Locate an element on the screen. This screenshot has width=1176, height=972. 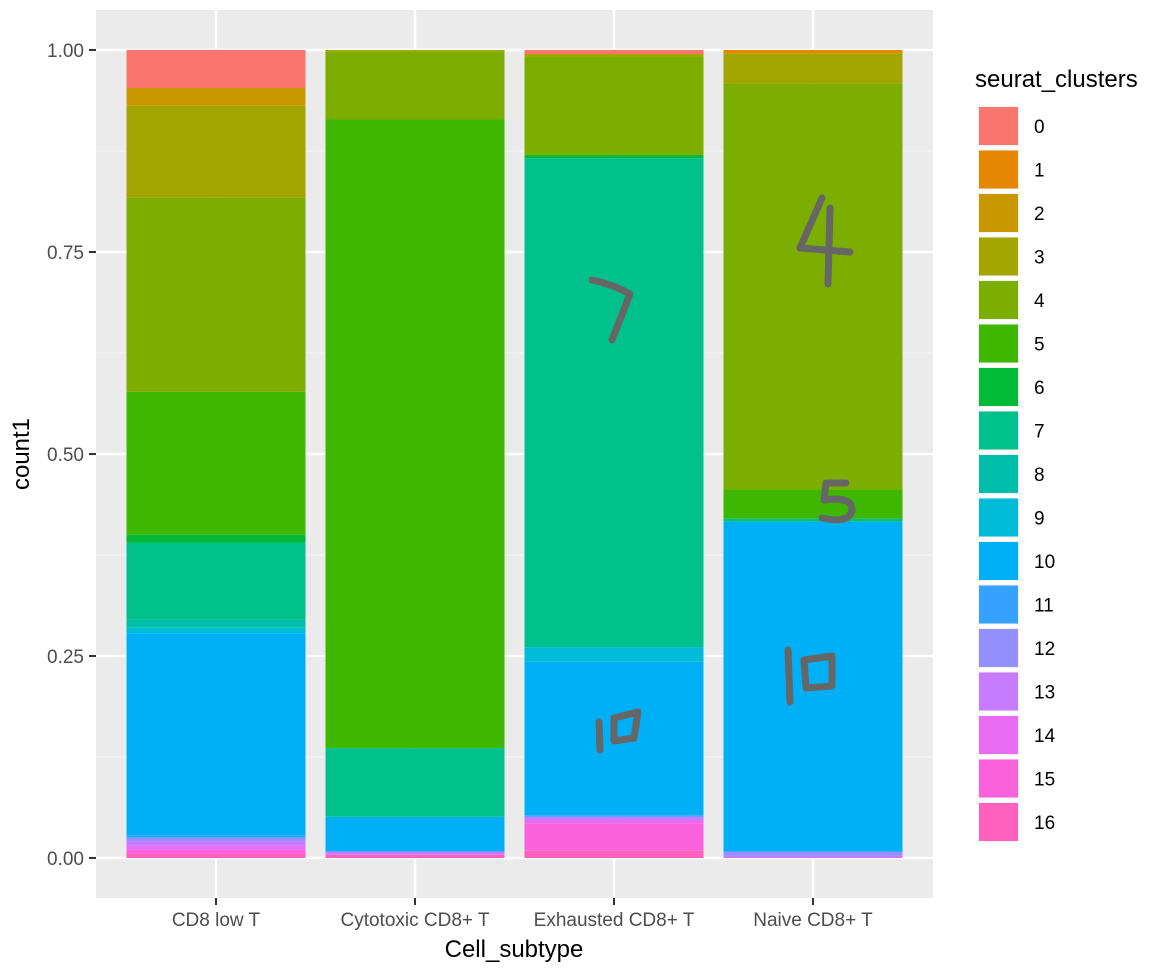
annotation-10-exhausted-one is located at coordinates (599, 736).